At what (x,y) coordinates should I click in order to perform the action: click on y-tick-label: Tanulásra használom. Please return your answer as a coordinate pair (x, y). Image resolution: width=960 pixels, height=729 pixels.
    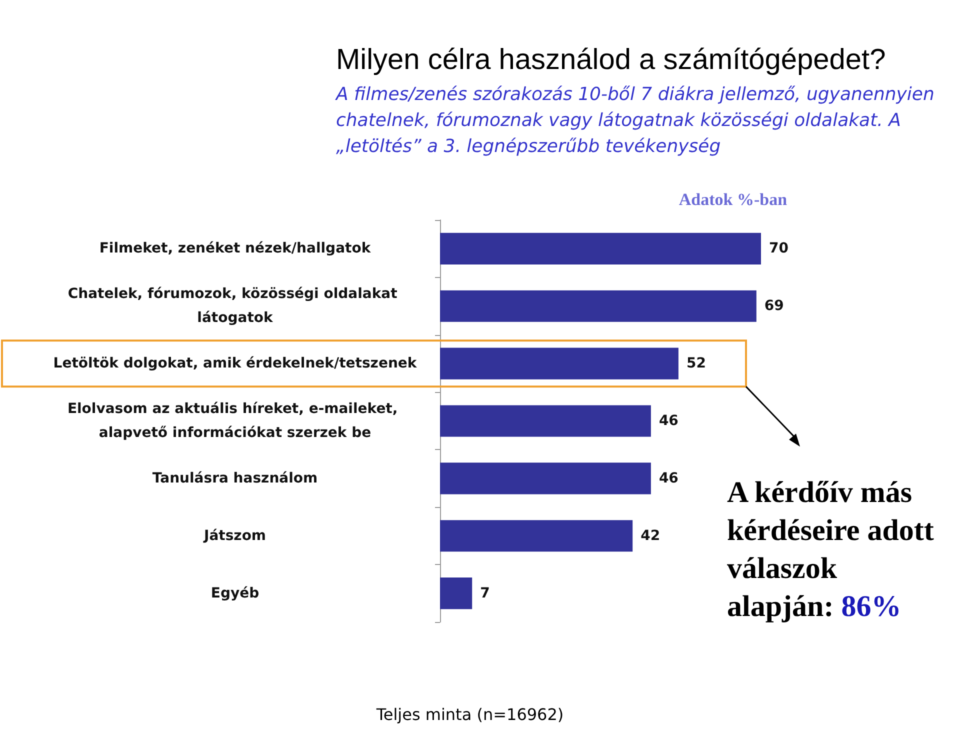
    Looking at the image, I should click on (235, 478).